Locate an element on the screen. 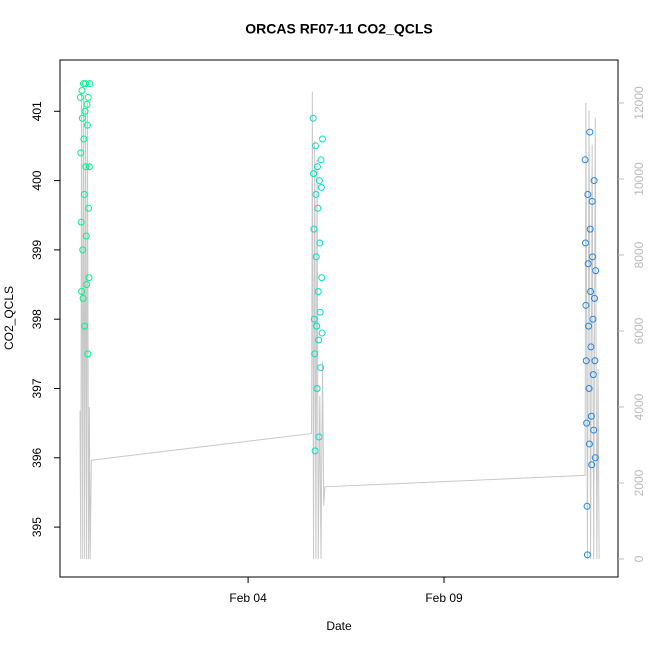 This screenshot has height=650, width=650. x-axis-label: Date is located at coordinates (339, 626).